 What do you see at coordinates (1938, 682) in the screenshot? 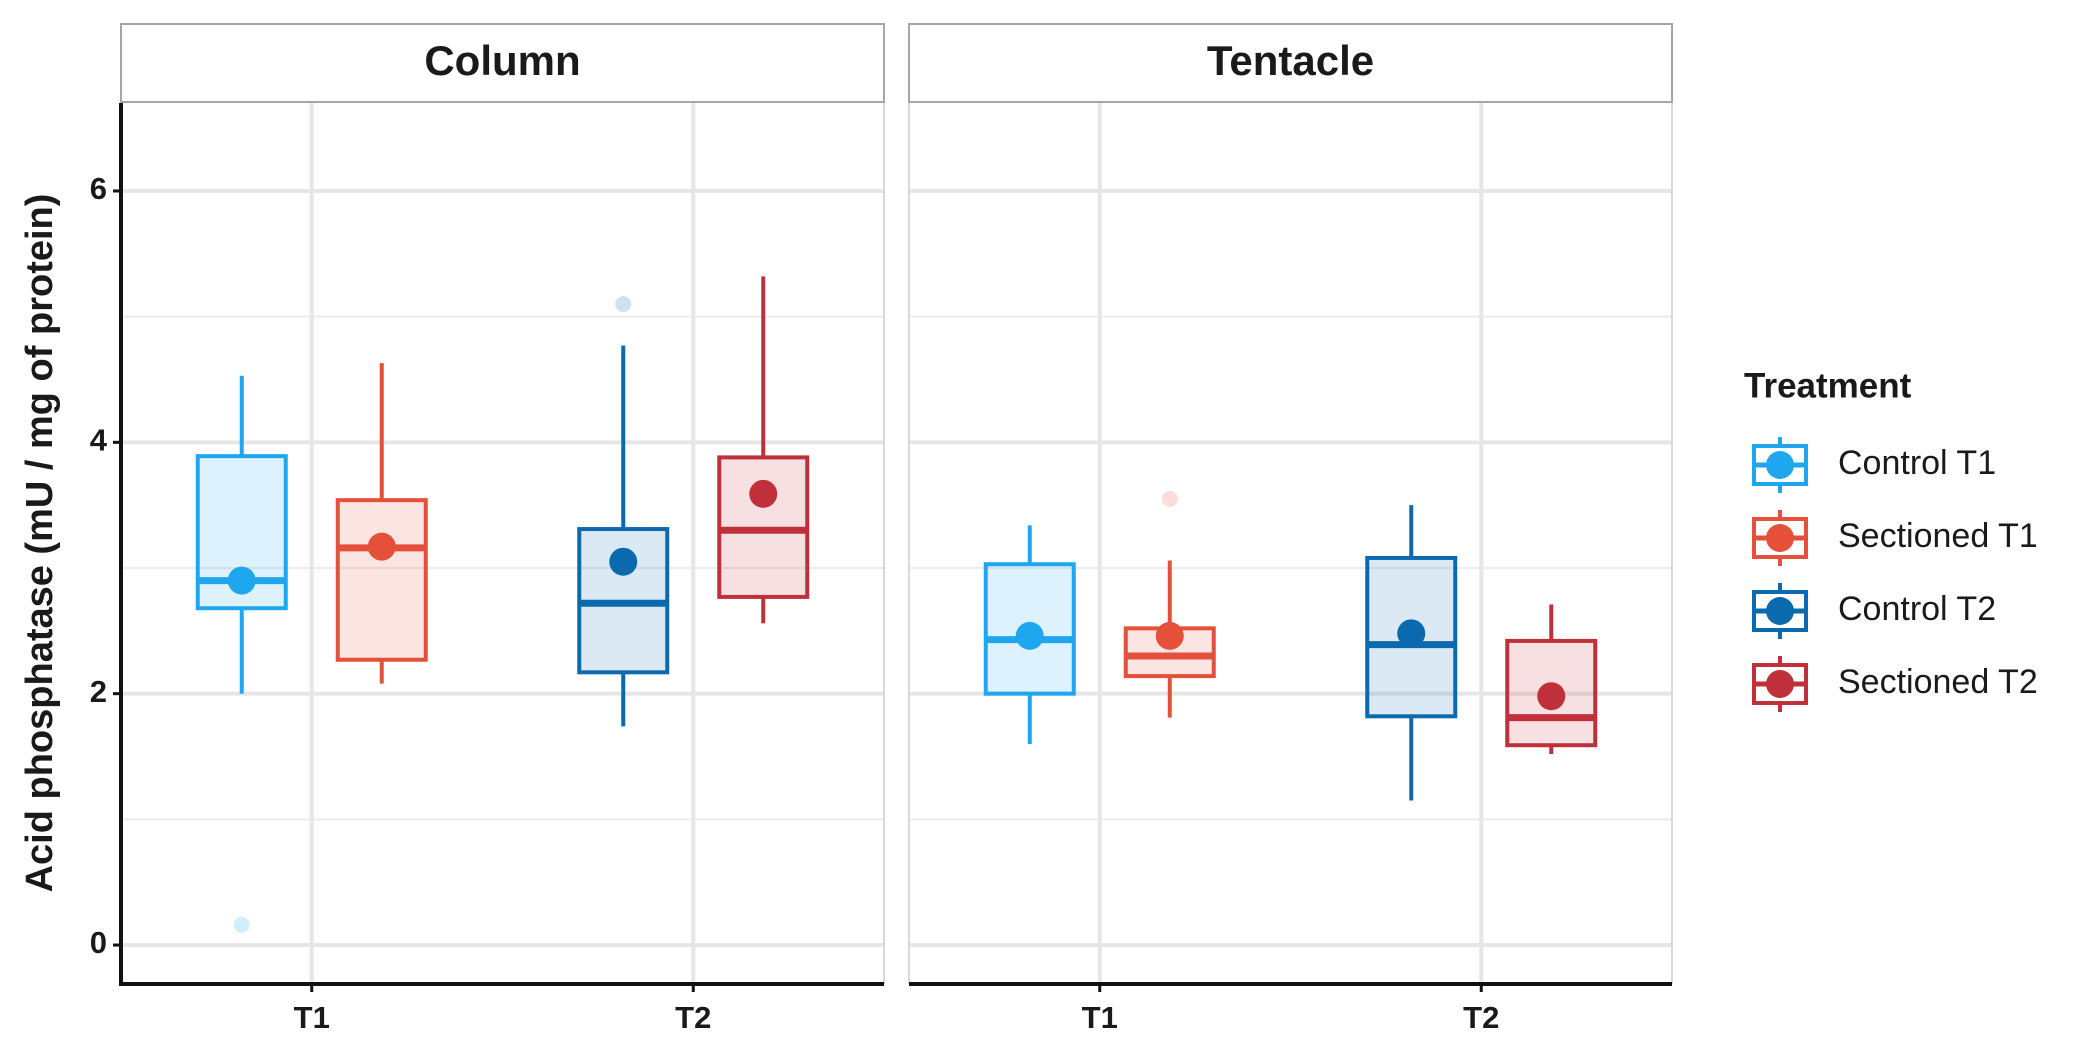
I see `legend-label: Sectioned T2` at bounding box center [1938, 682].